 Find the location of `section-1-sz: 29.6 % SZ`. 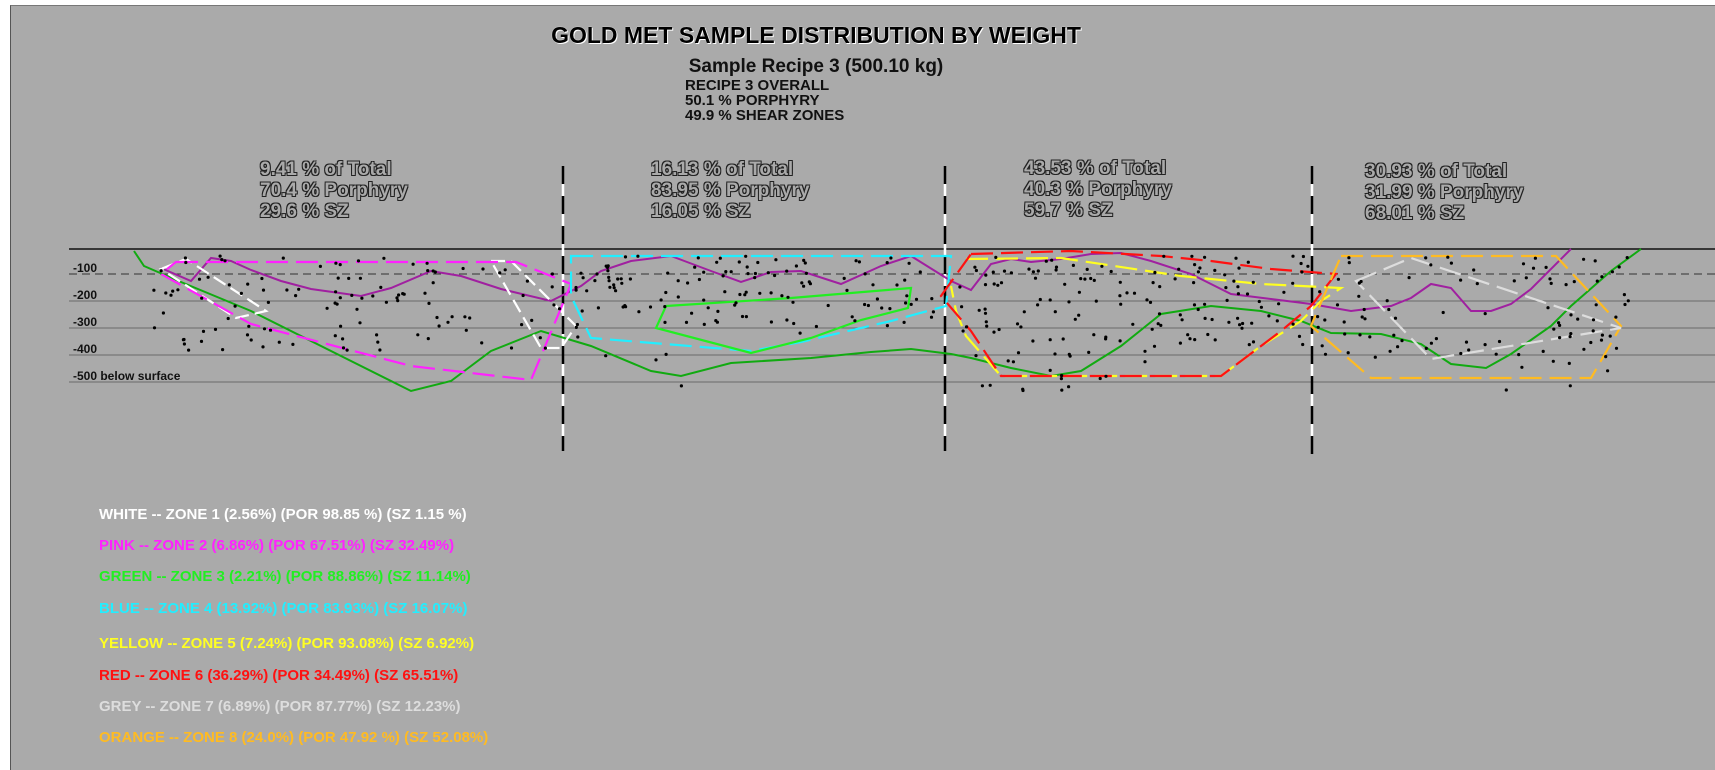

section-1-sz: 29.6 % SZ is located at coordinates (304, 211).